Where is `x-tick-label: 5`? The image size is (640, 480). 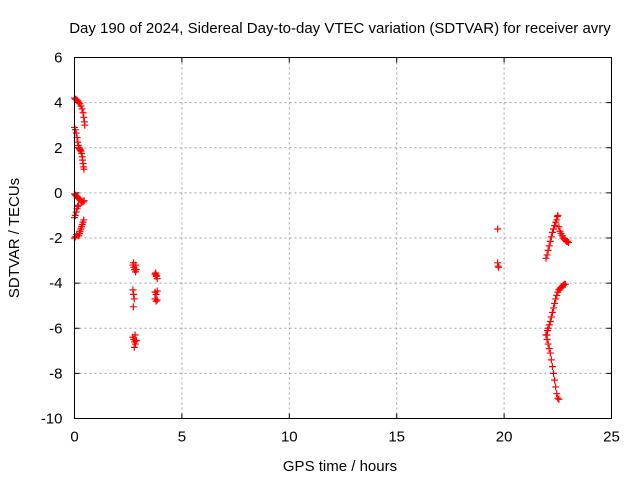
x-tick-label: 5 is located at coordinates (182, 437).